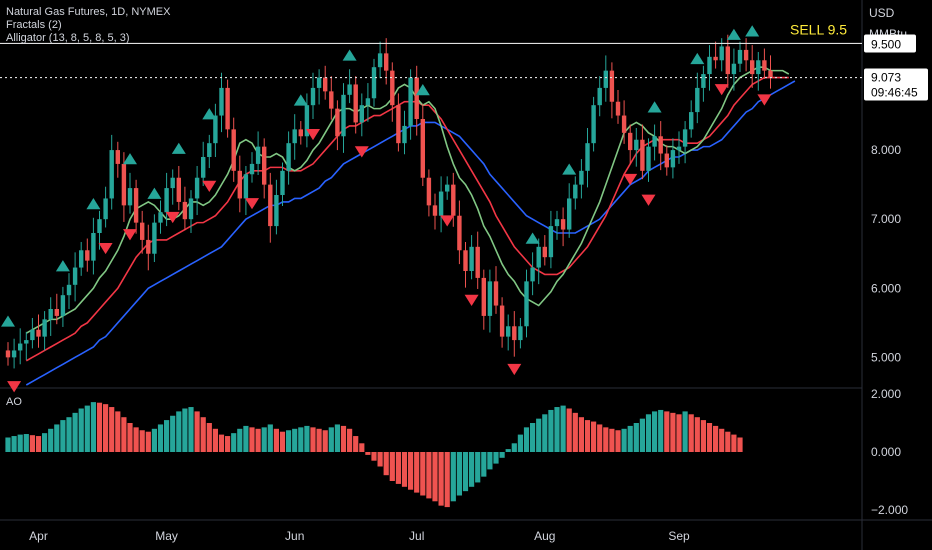  What do you see at coordinates (886, 452) in the screenshot?
I see `ao-tick: 0.000` at bounding box center [886, 452].